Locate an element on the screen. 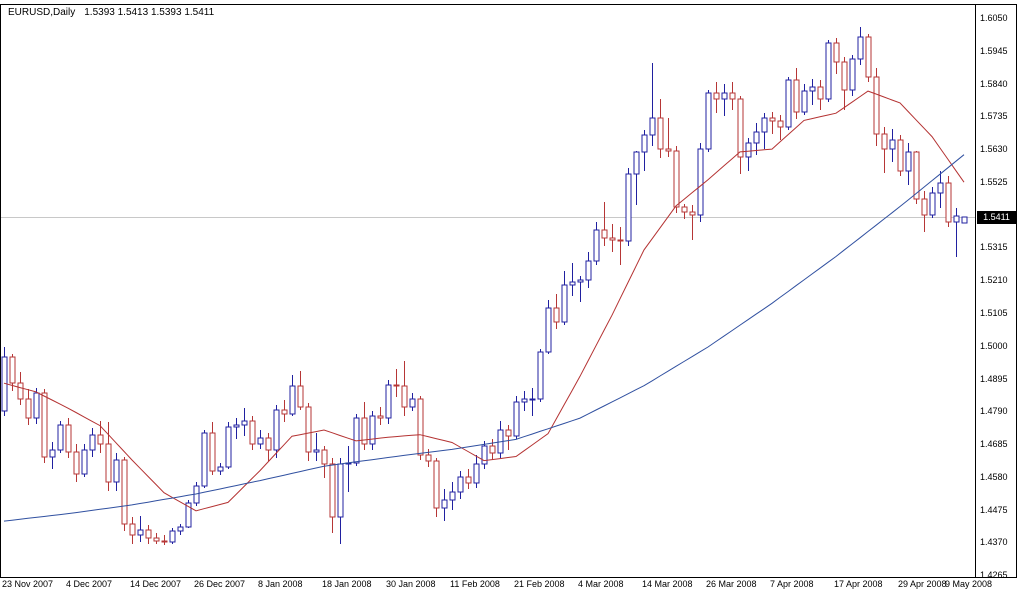 The height and width of the screenshot is (591, 1017). price-axis-label: 1.5210 is located at coordinates (994, 280).